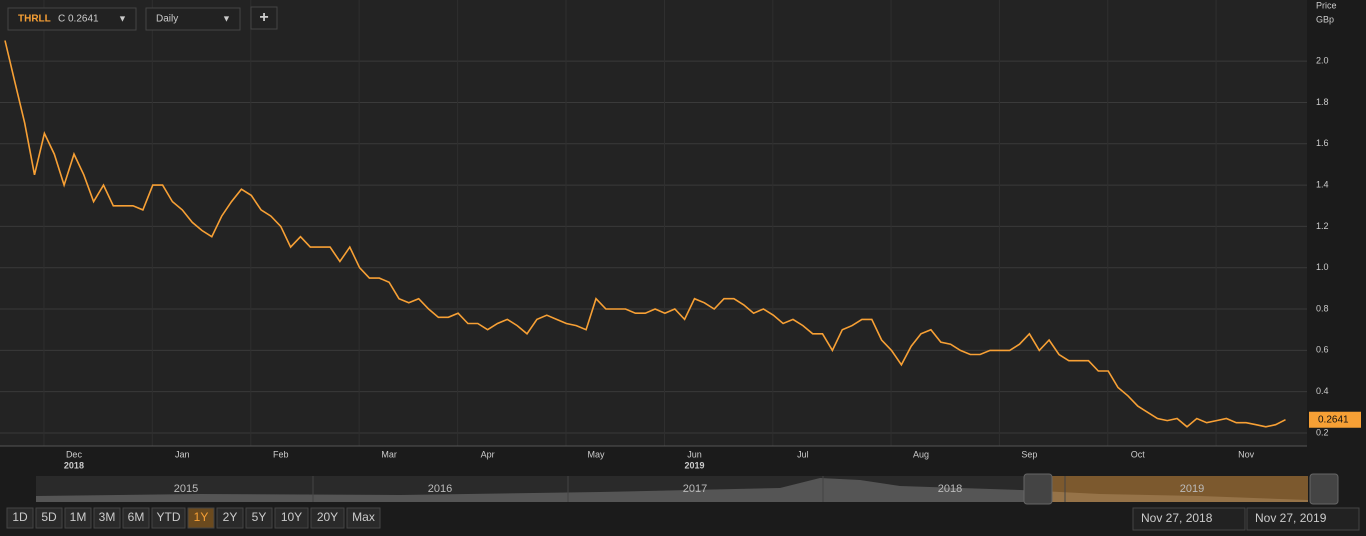  I want to click on y-tick-label: 1.2, so click(1322, 226).